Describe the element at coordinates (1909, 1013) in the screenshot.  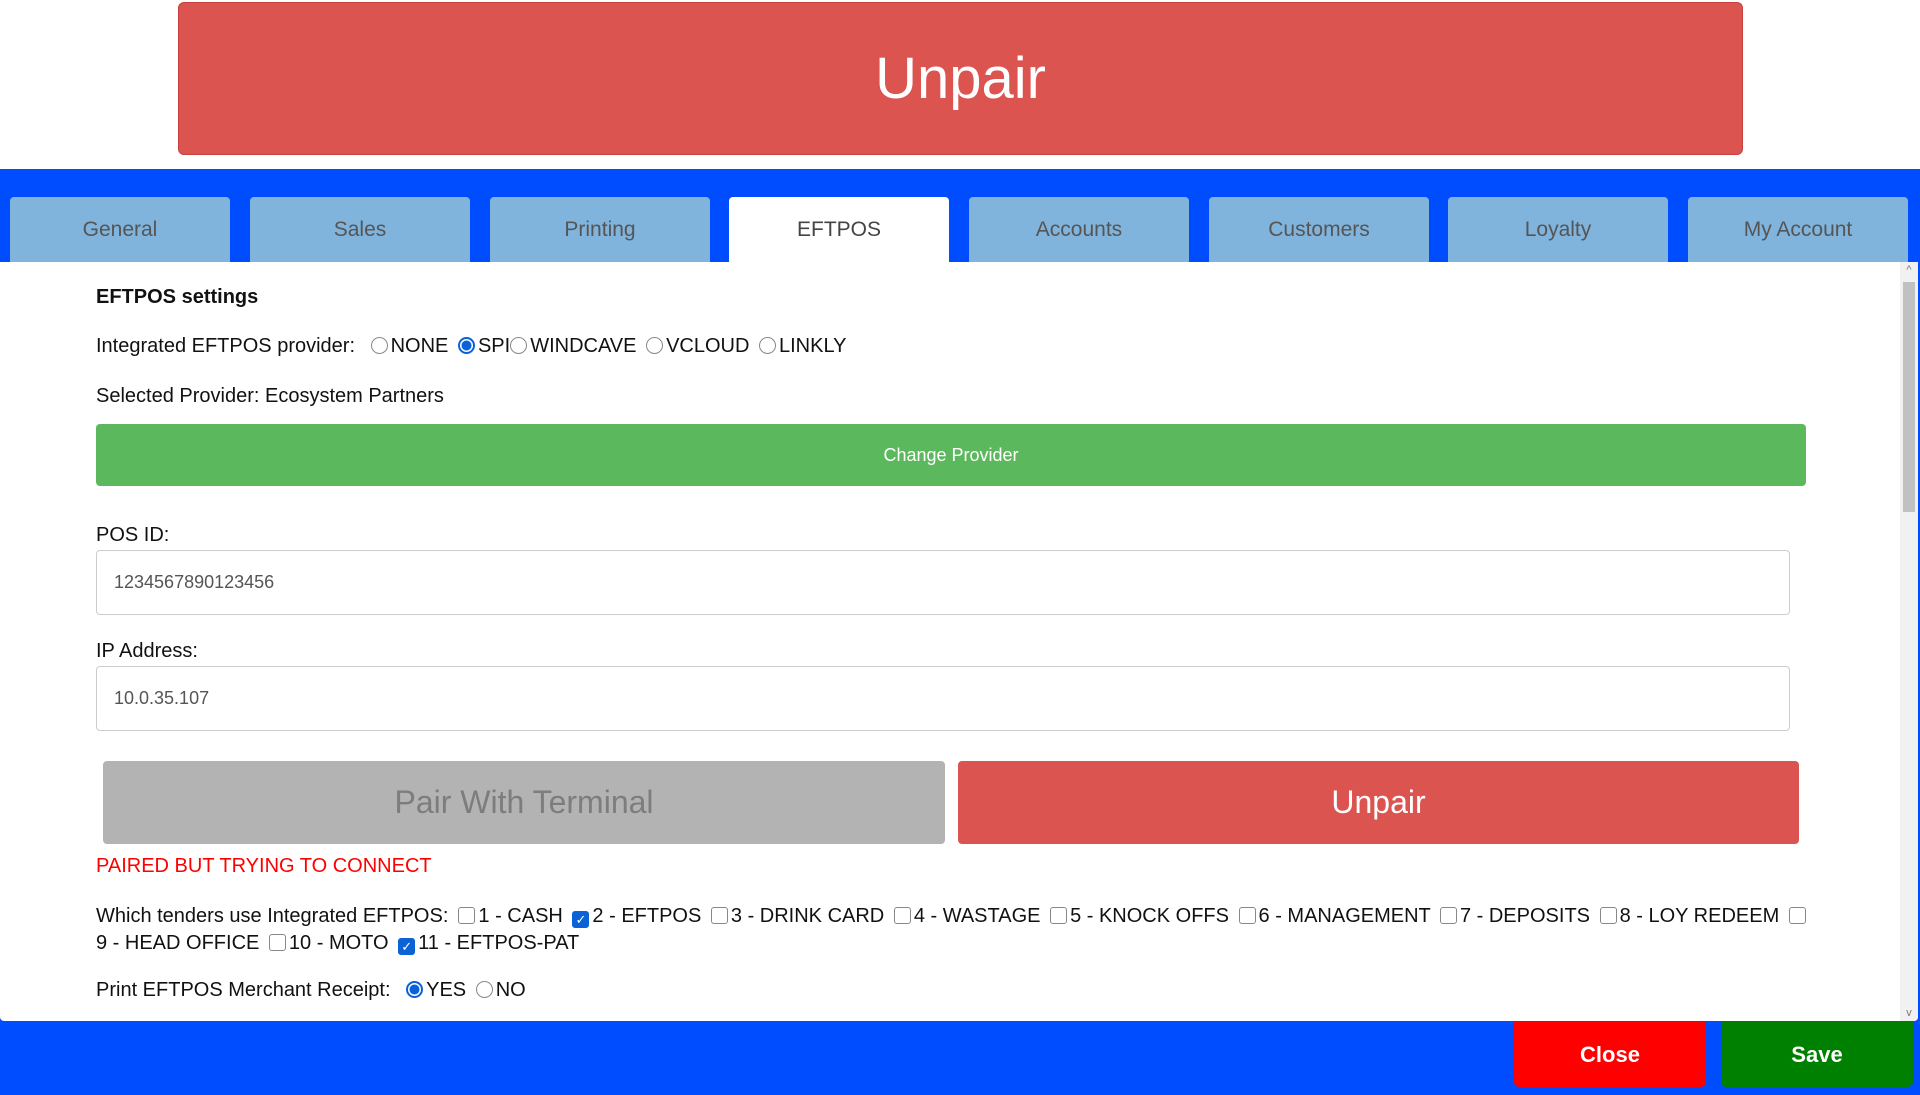
I see `scroll-down-icon: v` at that location.